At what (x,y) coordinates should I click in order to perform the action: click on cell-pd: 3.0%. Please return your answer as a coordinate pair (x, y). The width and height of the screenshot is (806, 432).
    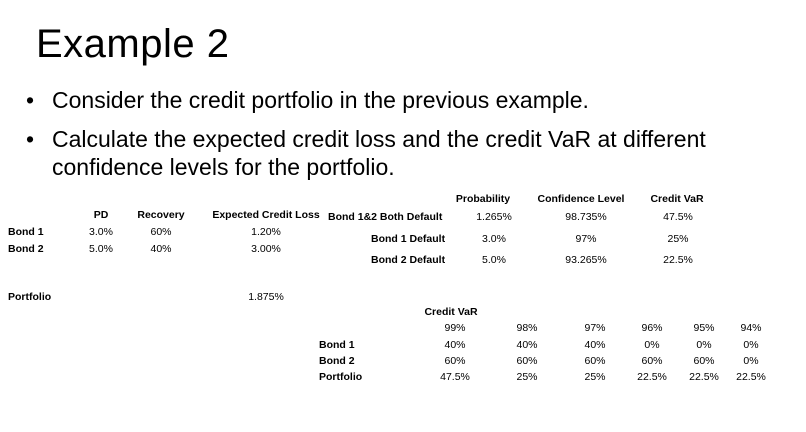
    Looking at the image, I should click on (101, 232).